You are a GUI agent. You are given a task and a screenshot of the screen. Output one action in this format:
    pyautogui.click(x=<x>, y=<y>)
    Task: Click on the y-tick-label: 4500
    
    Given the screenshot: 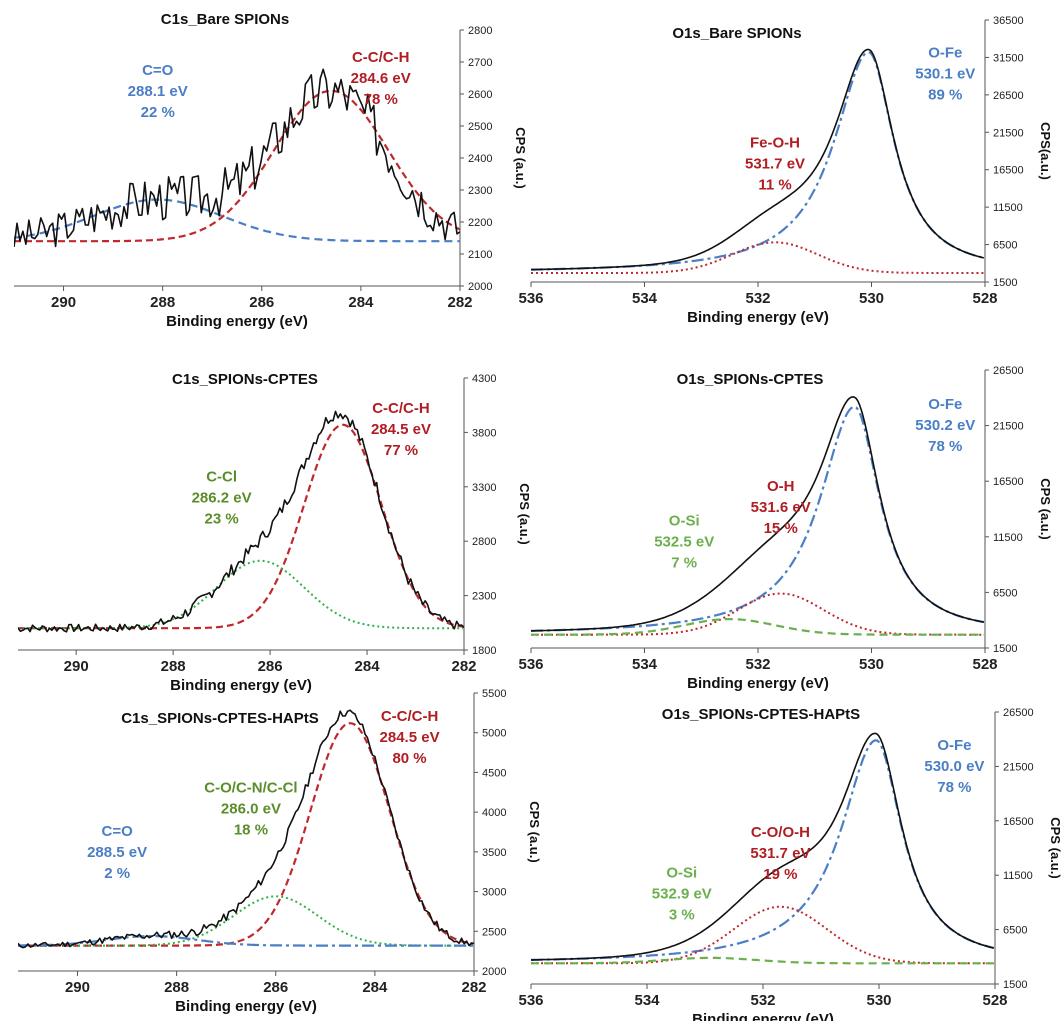 What is the action you would take?
    pyautogui.click(x=494, y=773)
    